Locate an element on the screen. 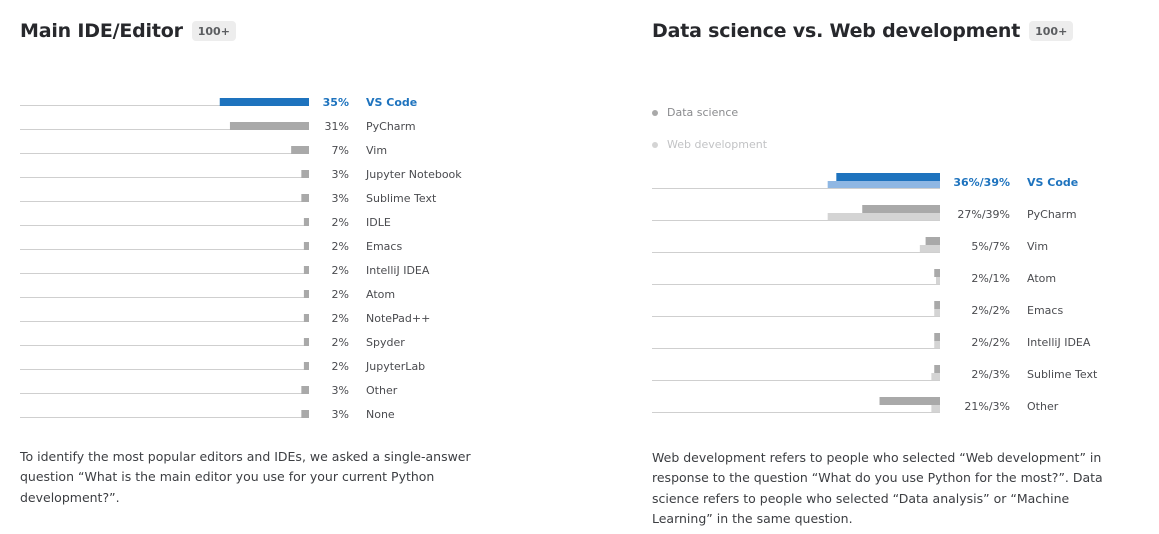 The height and width of the screenshot is (534, 1159). category-label-idle: IDLE is located at coordinates (378, 222).